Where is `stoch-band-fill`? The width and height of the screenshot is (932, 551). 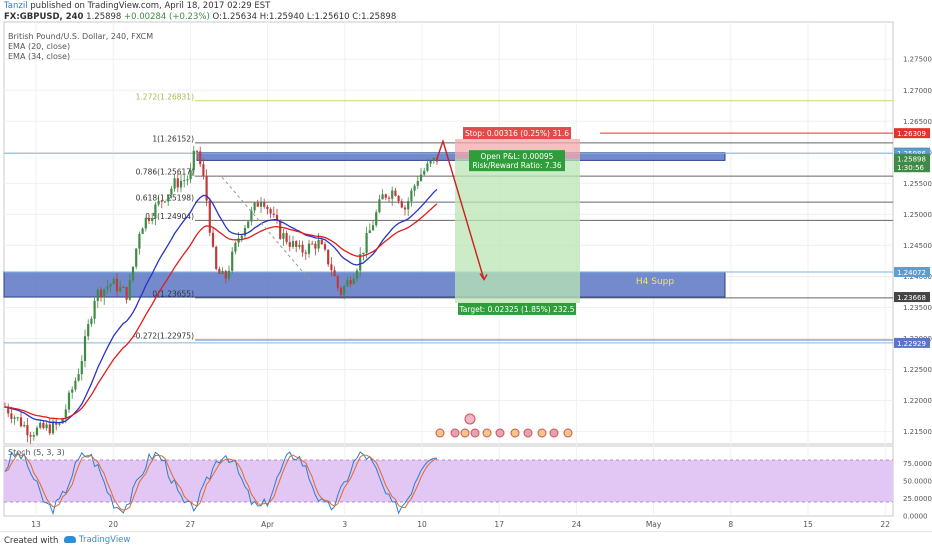
stoch-band-fill is located at coordinates (448, 481).